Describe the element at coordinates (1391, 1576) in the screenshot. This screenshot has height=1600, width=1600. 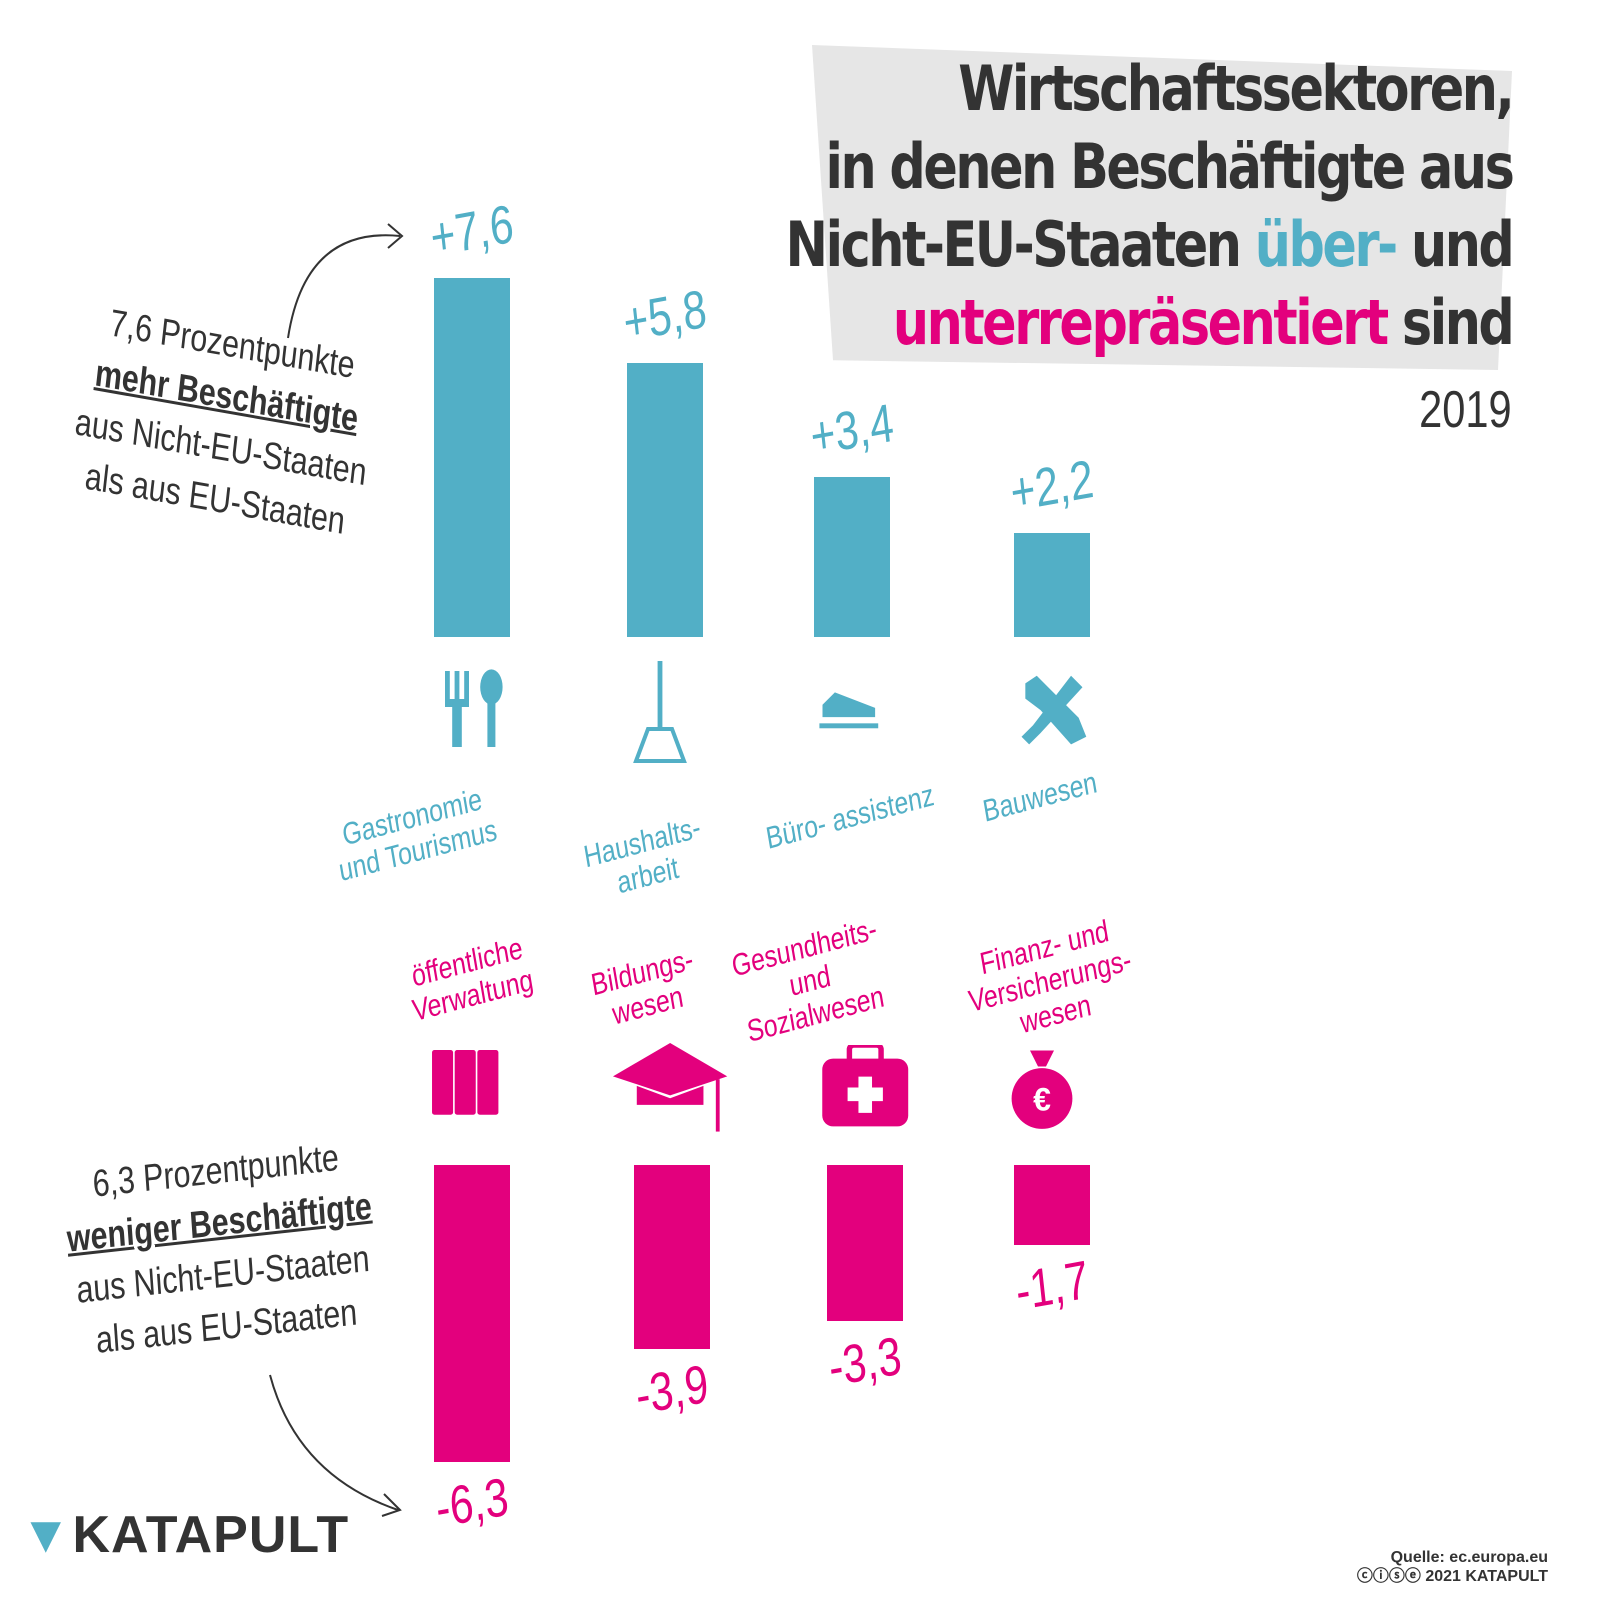
I see `cc-license-icons: ⓒⓘⓢⓔ` at that location.